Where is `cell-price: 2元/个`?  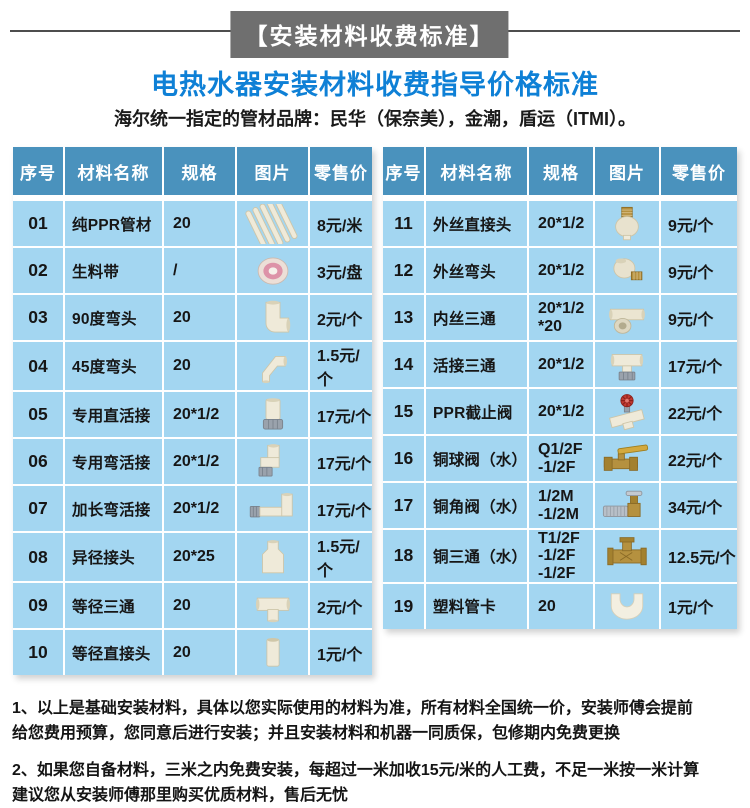
cell-price: 2元/个 is located at coordinates (341, 605).